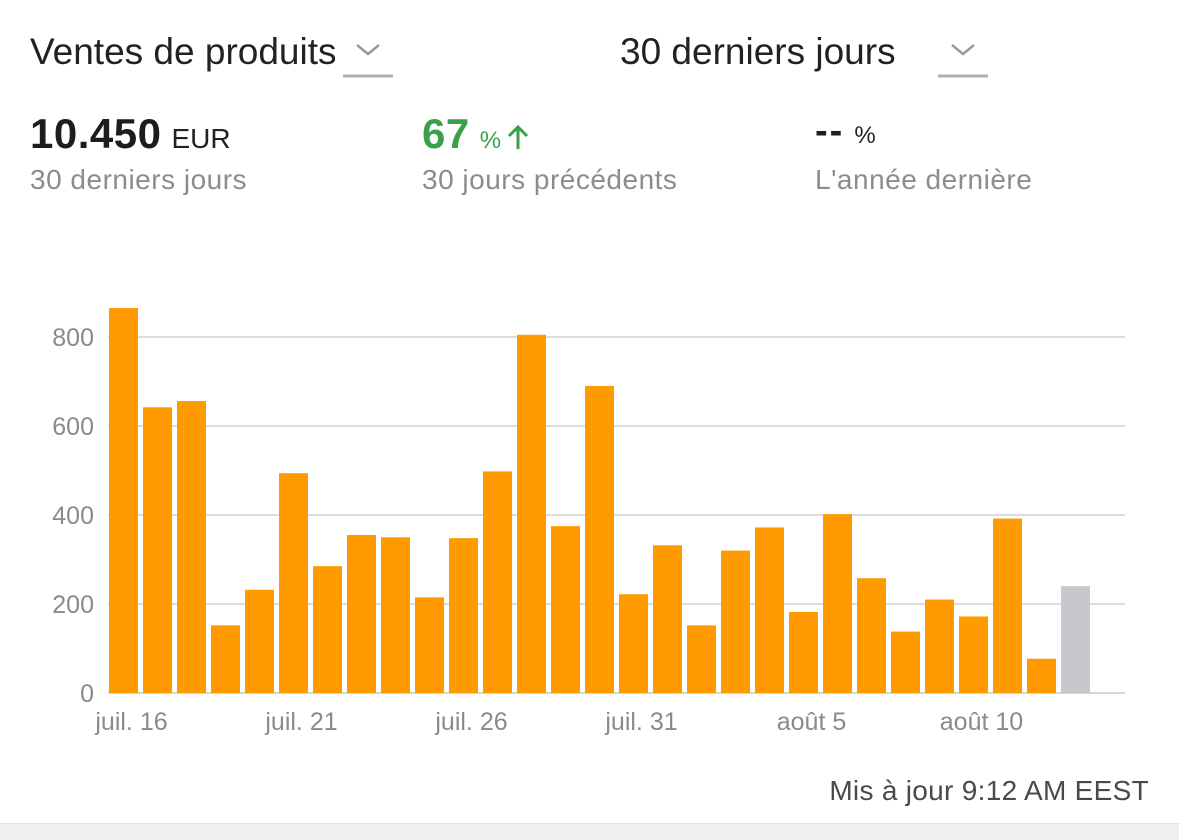 The height and width of the screenshot is (840, 1179). What do you see at coordinates (830, 131) in the screenshot?
I see `last-year-value: --` at bounding box center [830, 131].